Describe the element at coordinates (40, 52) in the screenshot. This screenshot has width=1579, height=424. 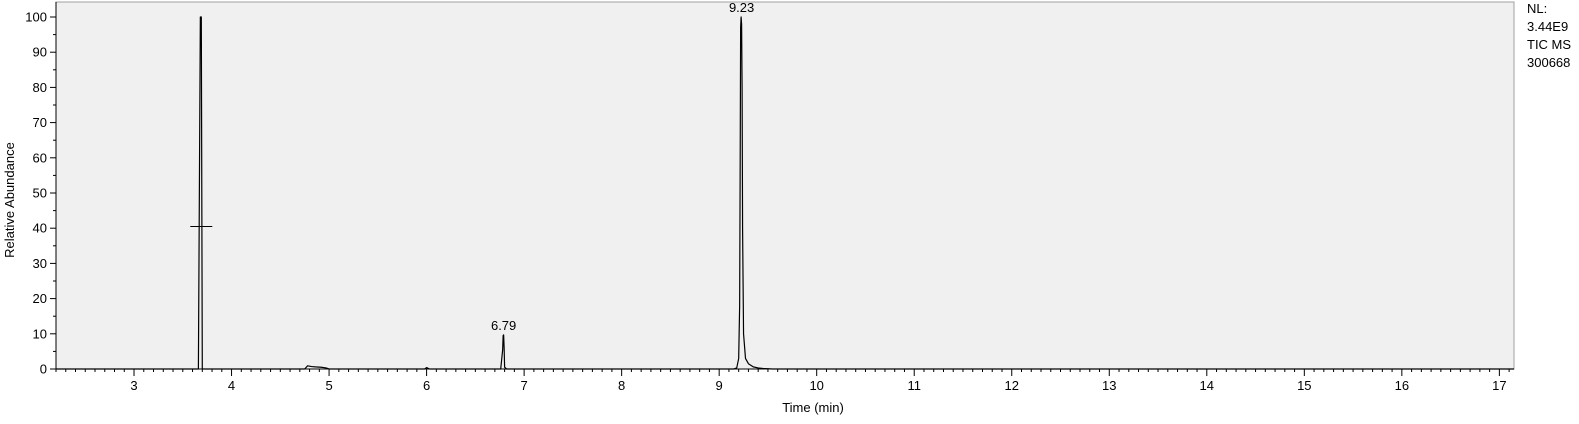
I see `y-tick-label-90: 90` at that location.